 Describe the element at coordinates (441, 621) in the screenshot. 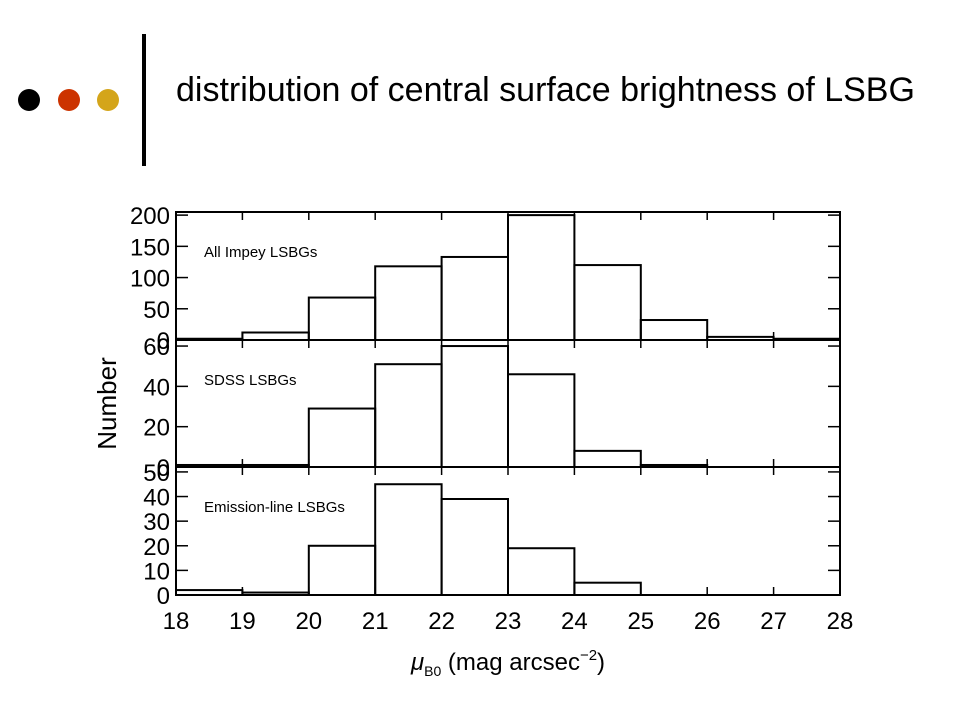

I see `x-tick-label: 22` at that location.